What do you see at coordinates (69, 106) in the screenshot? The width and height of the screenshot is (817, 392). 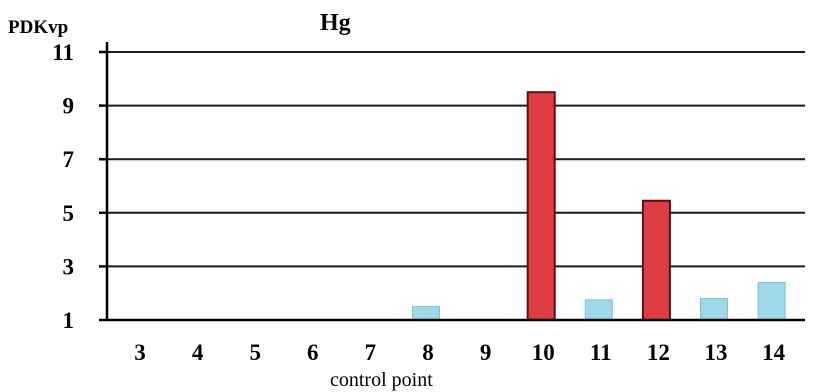 I see `y-tick-label: 9` at bounding box center [69, 106].